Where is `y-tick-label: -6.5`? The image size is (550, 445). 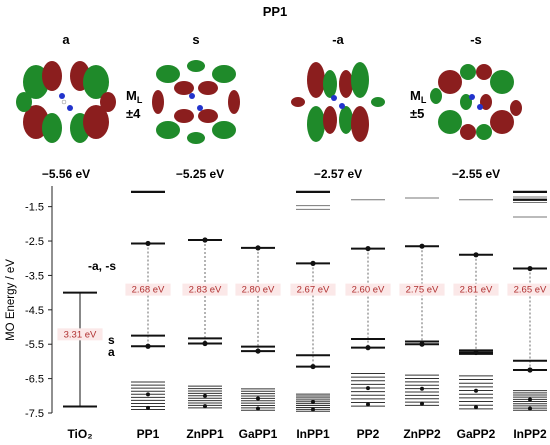
y-tick-label: -6.5 is located at coordinates (34, 380).